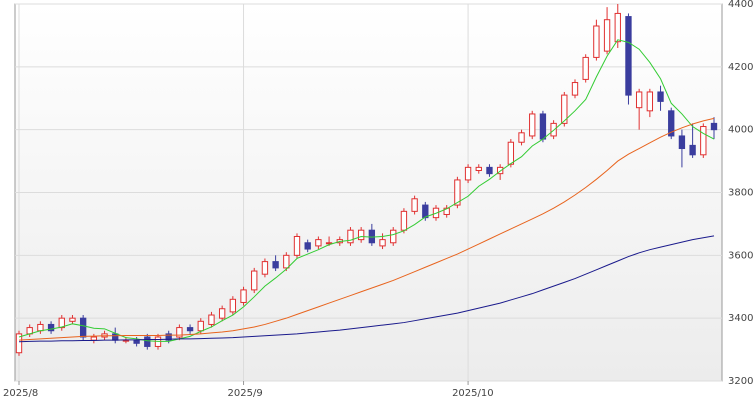 The image size is (755, 400). Describe the element at coordinates (740, 67) in the screenshot. I see `y-tick-label: 4200` at that location.